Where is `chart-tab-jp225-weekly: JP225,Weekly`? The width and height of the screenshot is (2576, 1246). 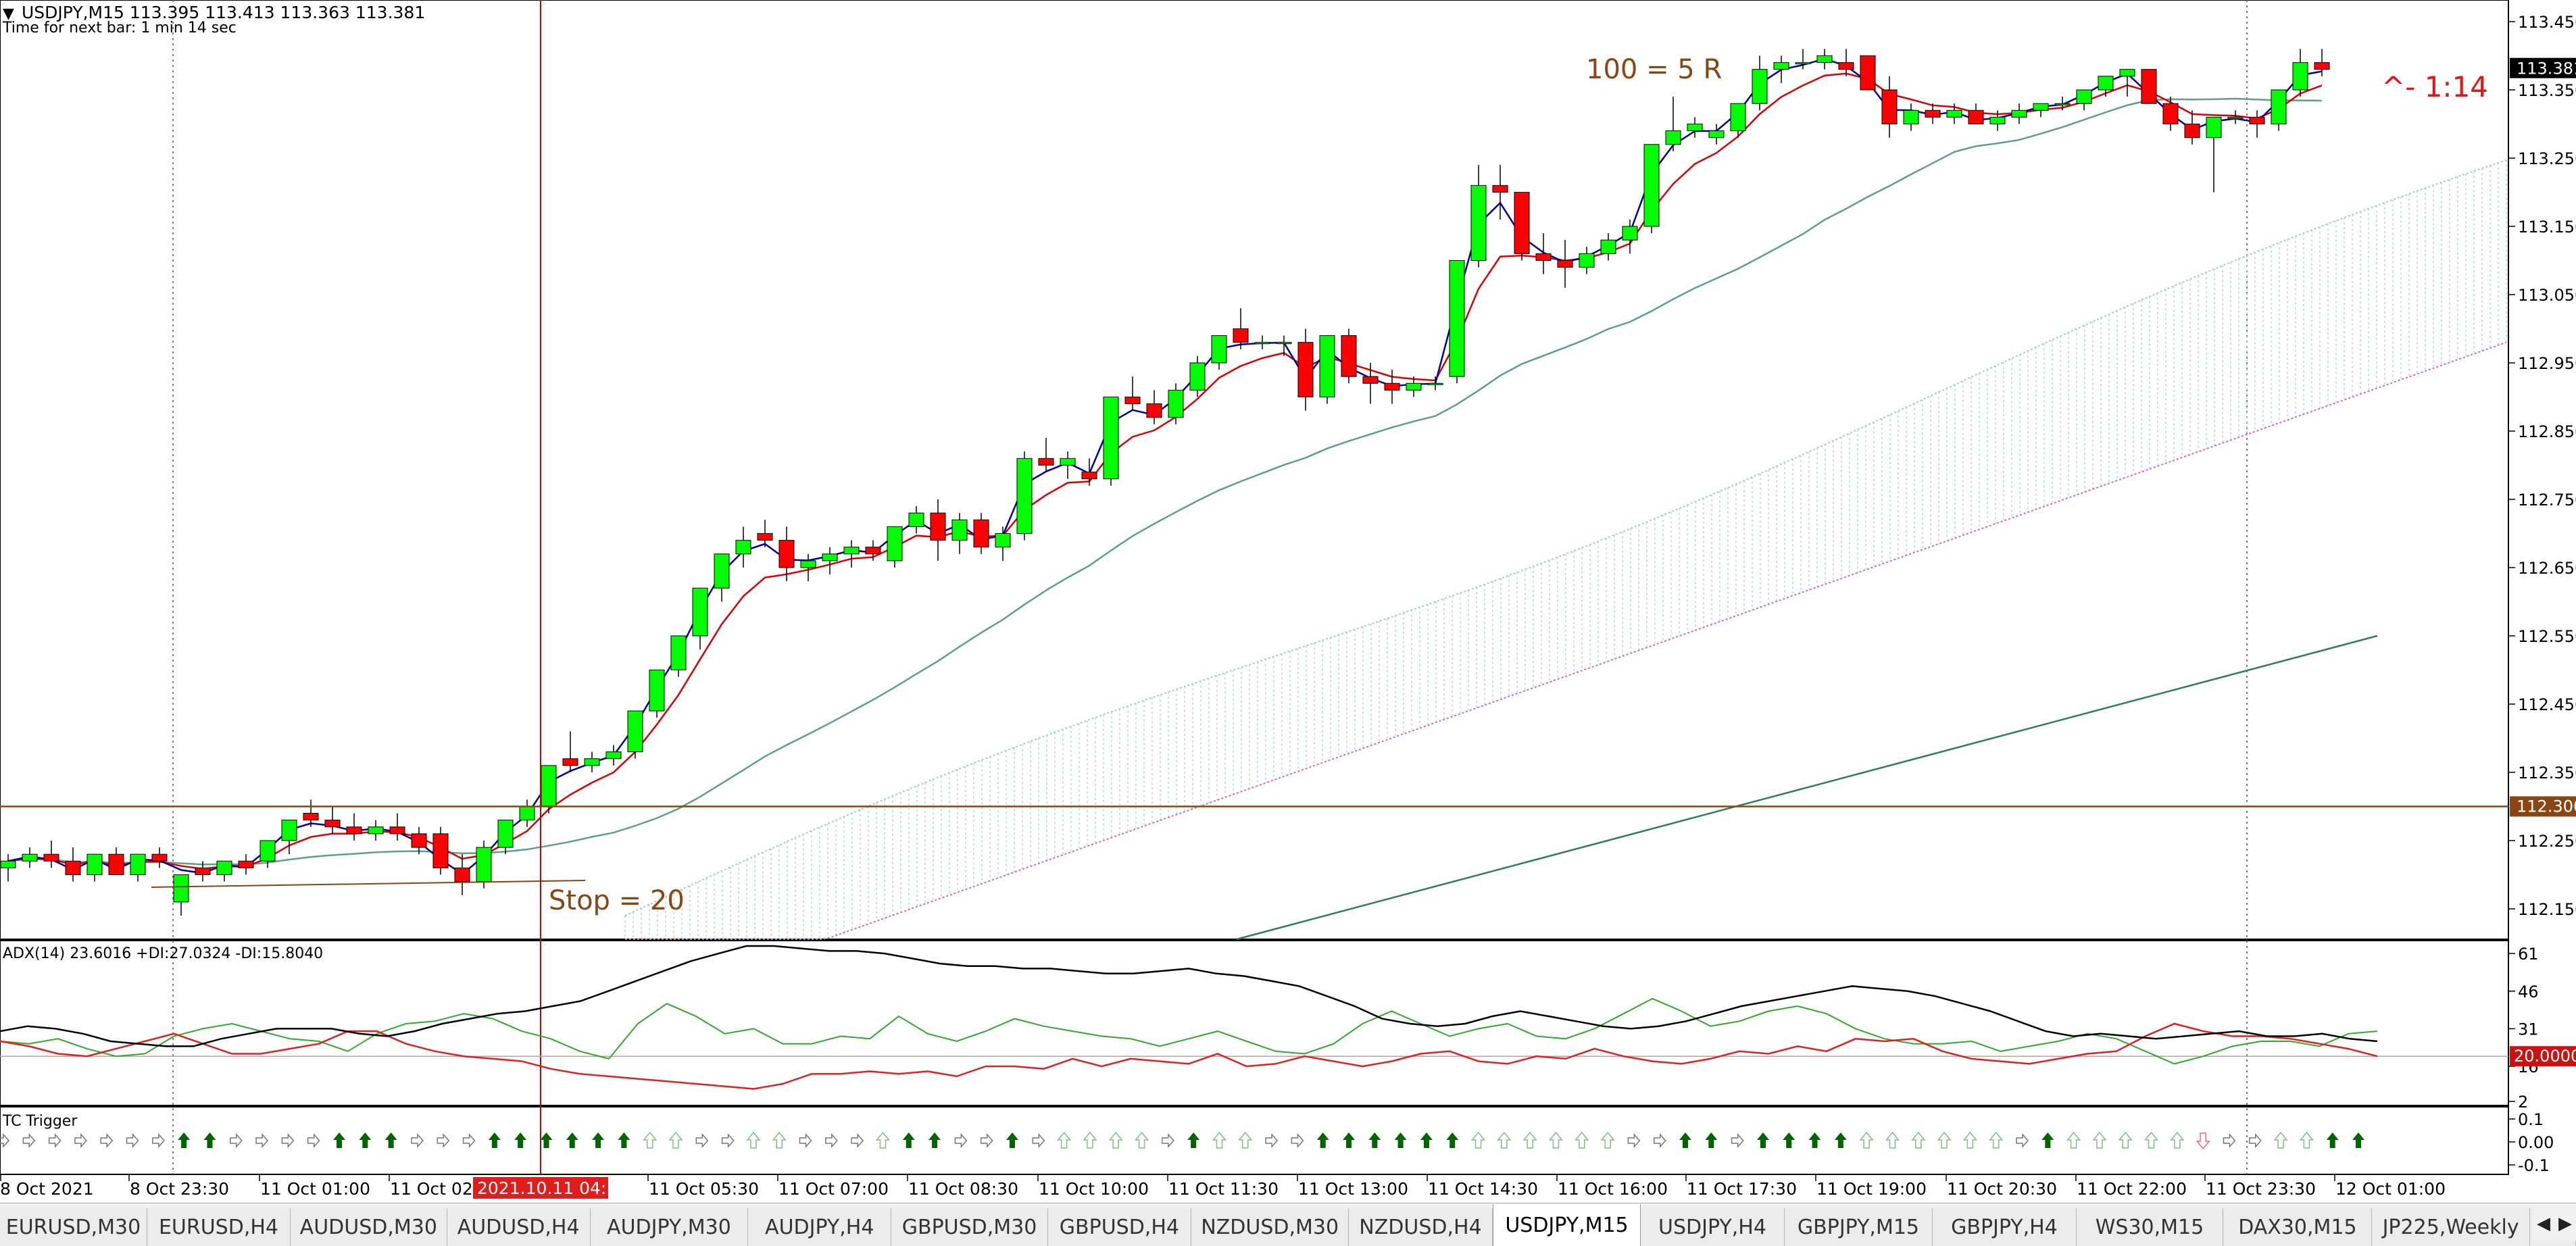 chart-tab-jp225-weekly: JP225,Weekly is located at coordinates (2451, 1227).